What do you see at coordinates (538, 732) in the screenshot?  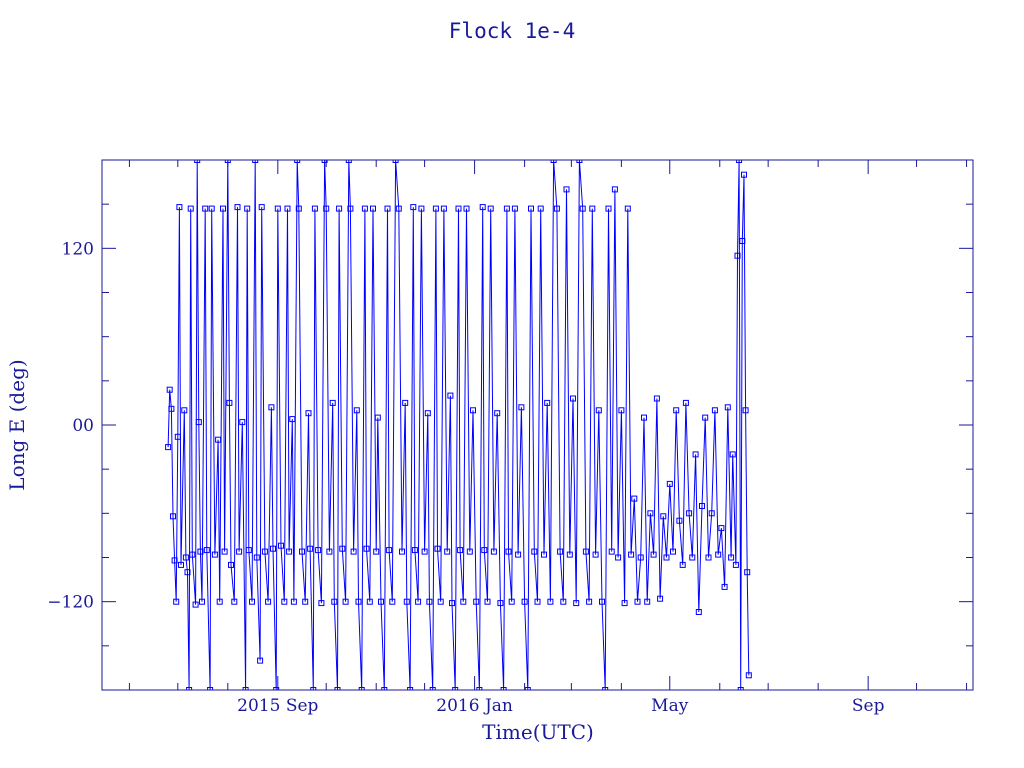 I see `x-axis-label: Time(UTC)` at bounding box center [538, 732].